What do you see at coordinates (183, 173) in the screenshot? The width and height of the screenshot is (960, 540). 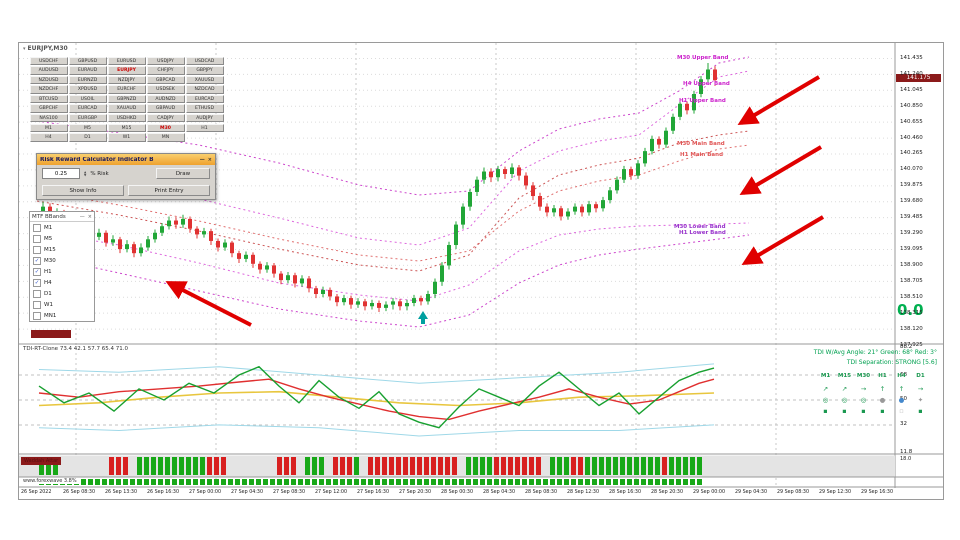 I see `draw-button: Draw` at bounding box center [183, 173].